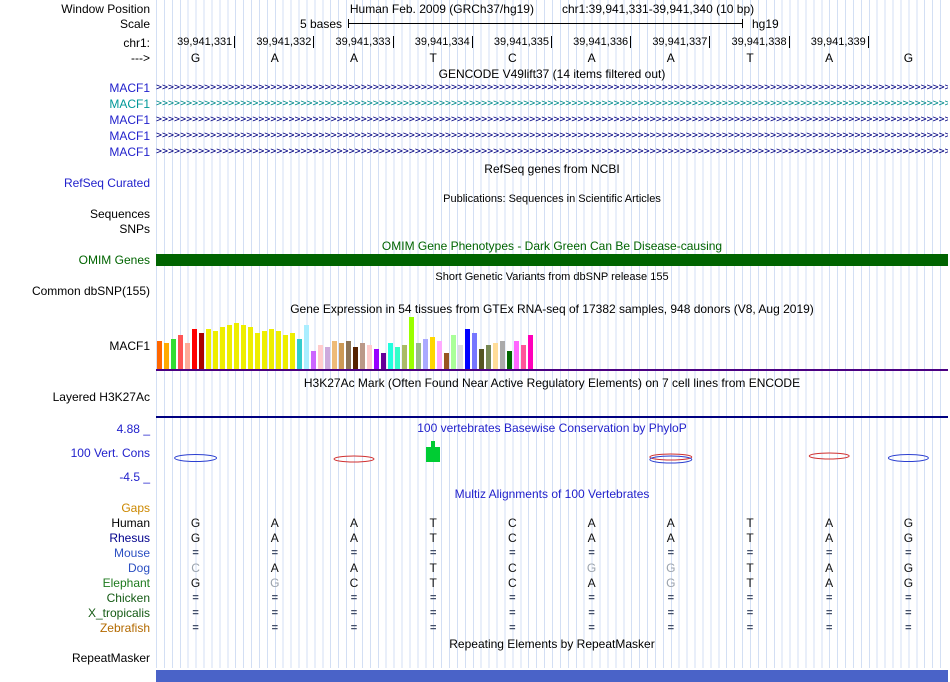 This screenshot has height=682, width=950. What do you see at coordinates (126, 583) in the screenshot?
I see `species-label: Elephant` at bounding box center [126, 583].